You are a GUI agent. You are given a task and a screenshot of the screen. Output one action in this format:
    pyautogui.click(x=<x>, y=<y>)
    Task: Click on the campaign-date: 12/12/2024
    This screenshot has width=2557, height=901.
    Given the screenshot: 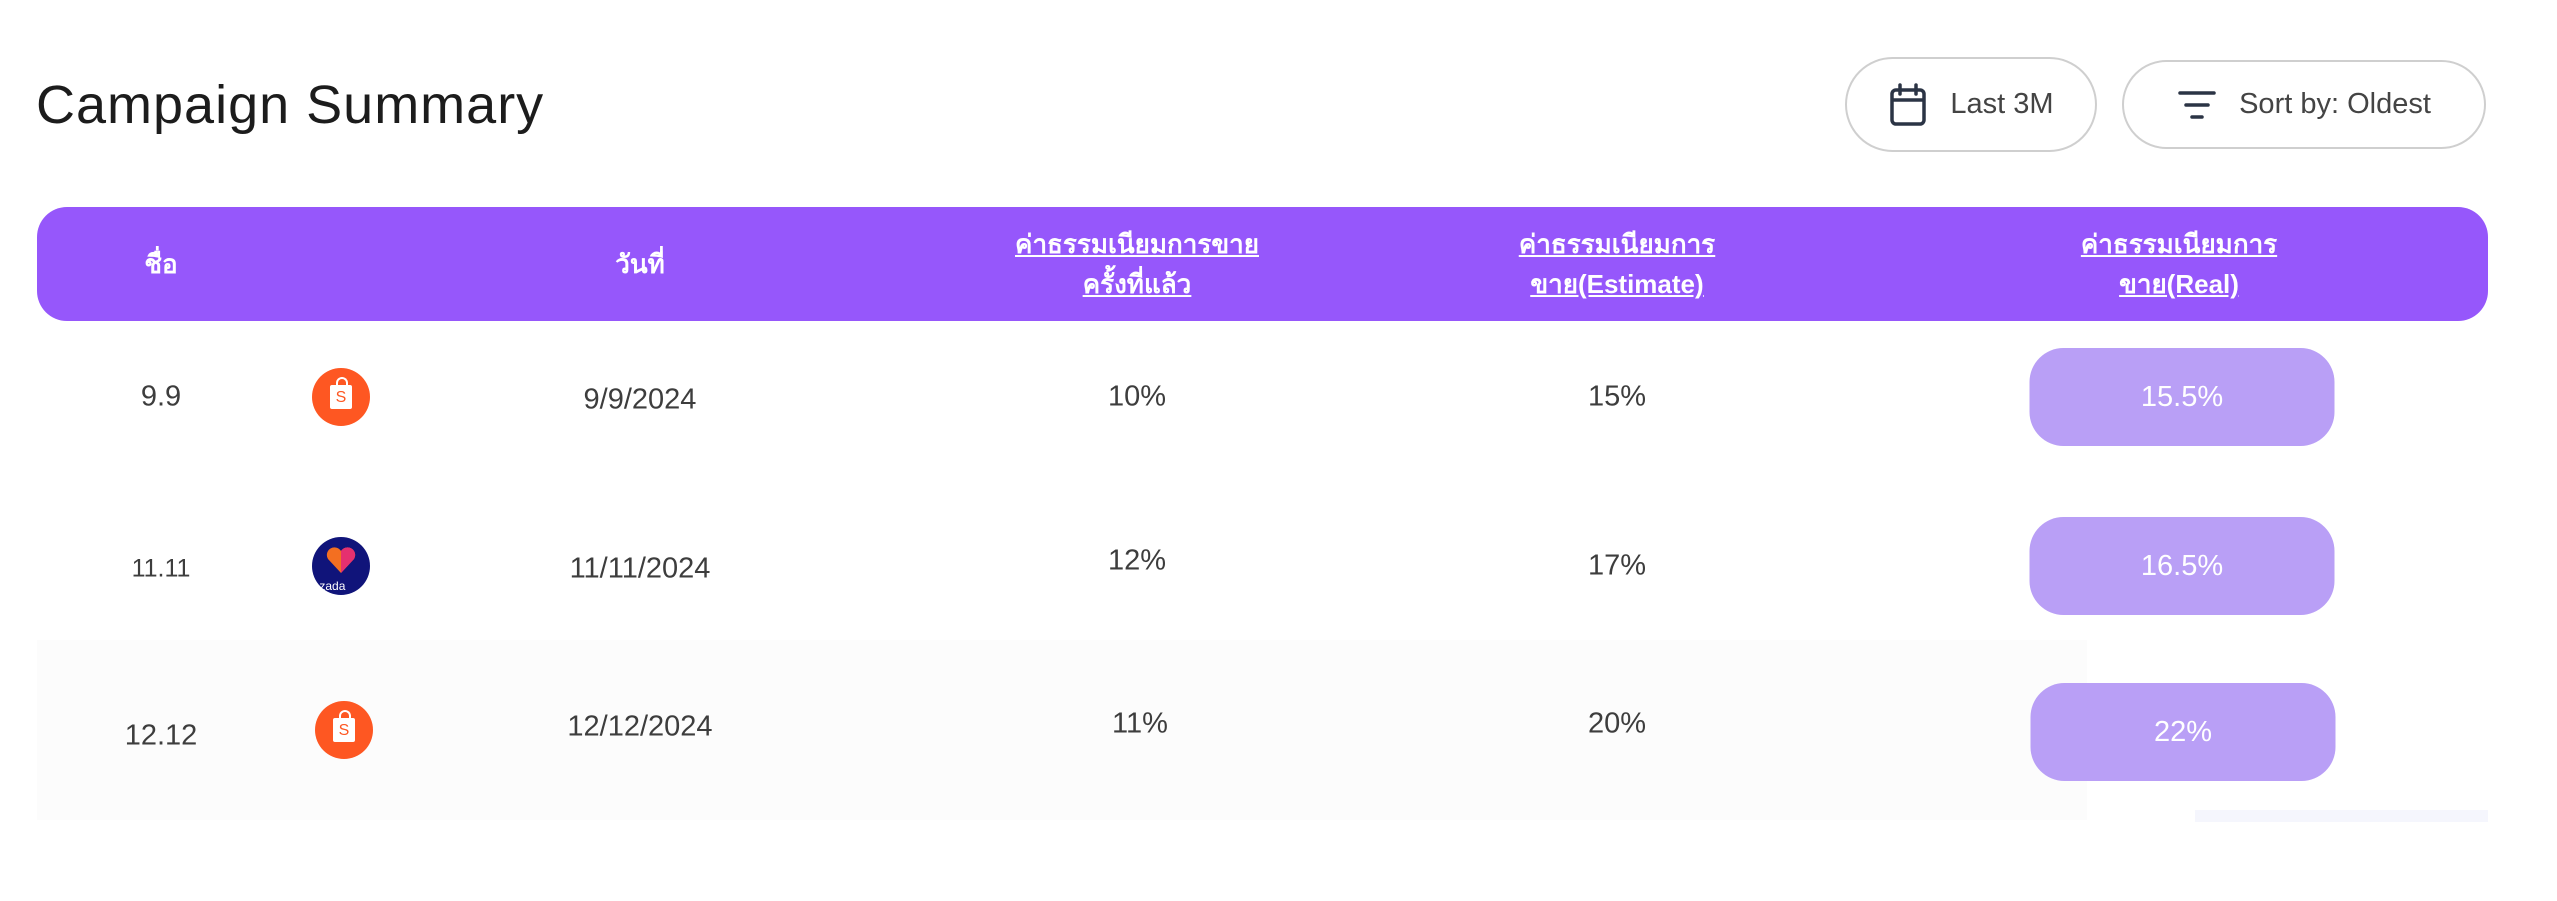 What is the action you would take?
    pyautogui.click(x=640, y=726)
    